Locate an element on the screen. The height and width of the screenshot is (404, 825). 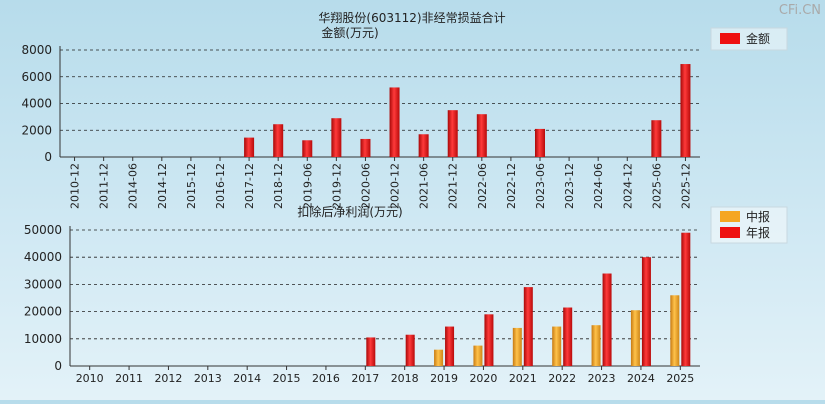
chart2-legend-swatch-h1 is located at coordinates (730, 216).